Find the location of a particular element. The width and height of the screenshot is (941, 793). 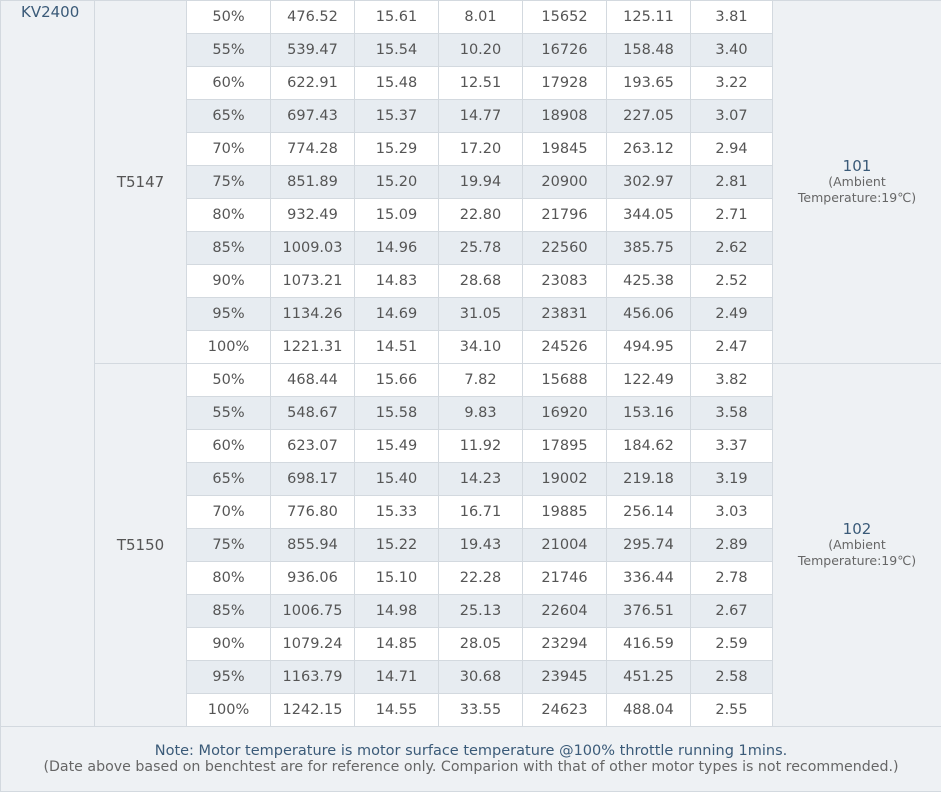

power-cell: 193.65 is located at coordinates (648, 83).